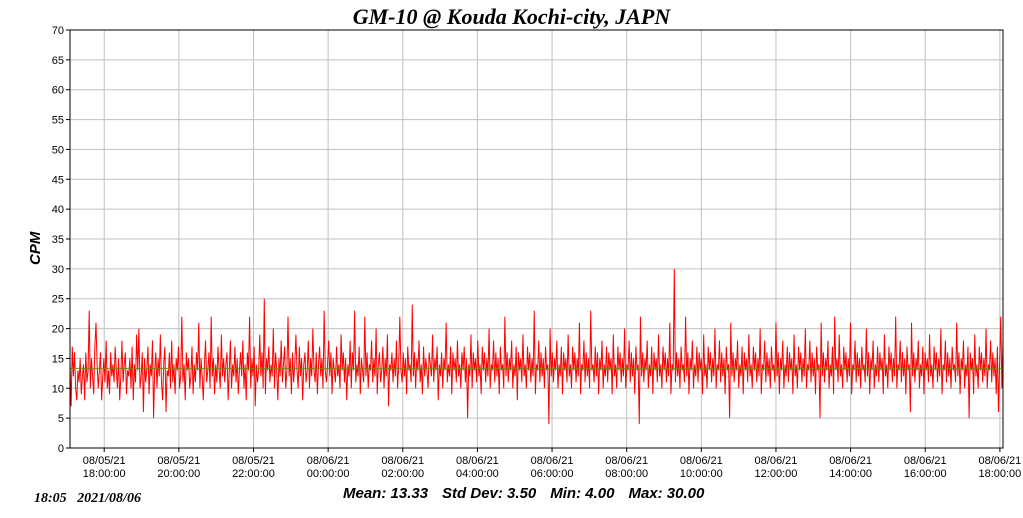 Image resolution: width=1023 pixels, height=518 pixels. What do you see at coordinates (477, 474) in the screenshot?
I see `x-tick-time: 04:00:00` at bounding box center [477, 474].